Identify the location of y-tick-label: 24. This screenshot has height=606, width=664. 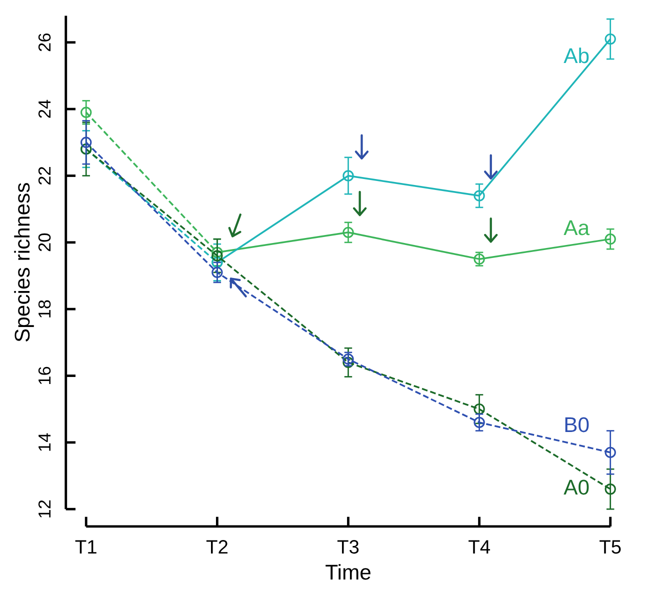
(44, 109).